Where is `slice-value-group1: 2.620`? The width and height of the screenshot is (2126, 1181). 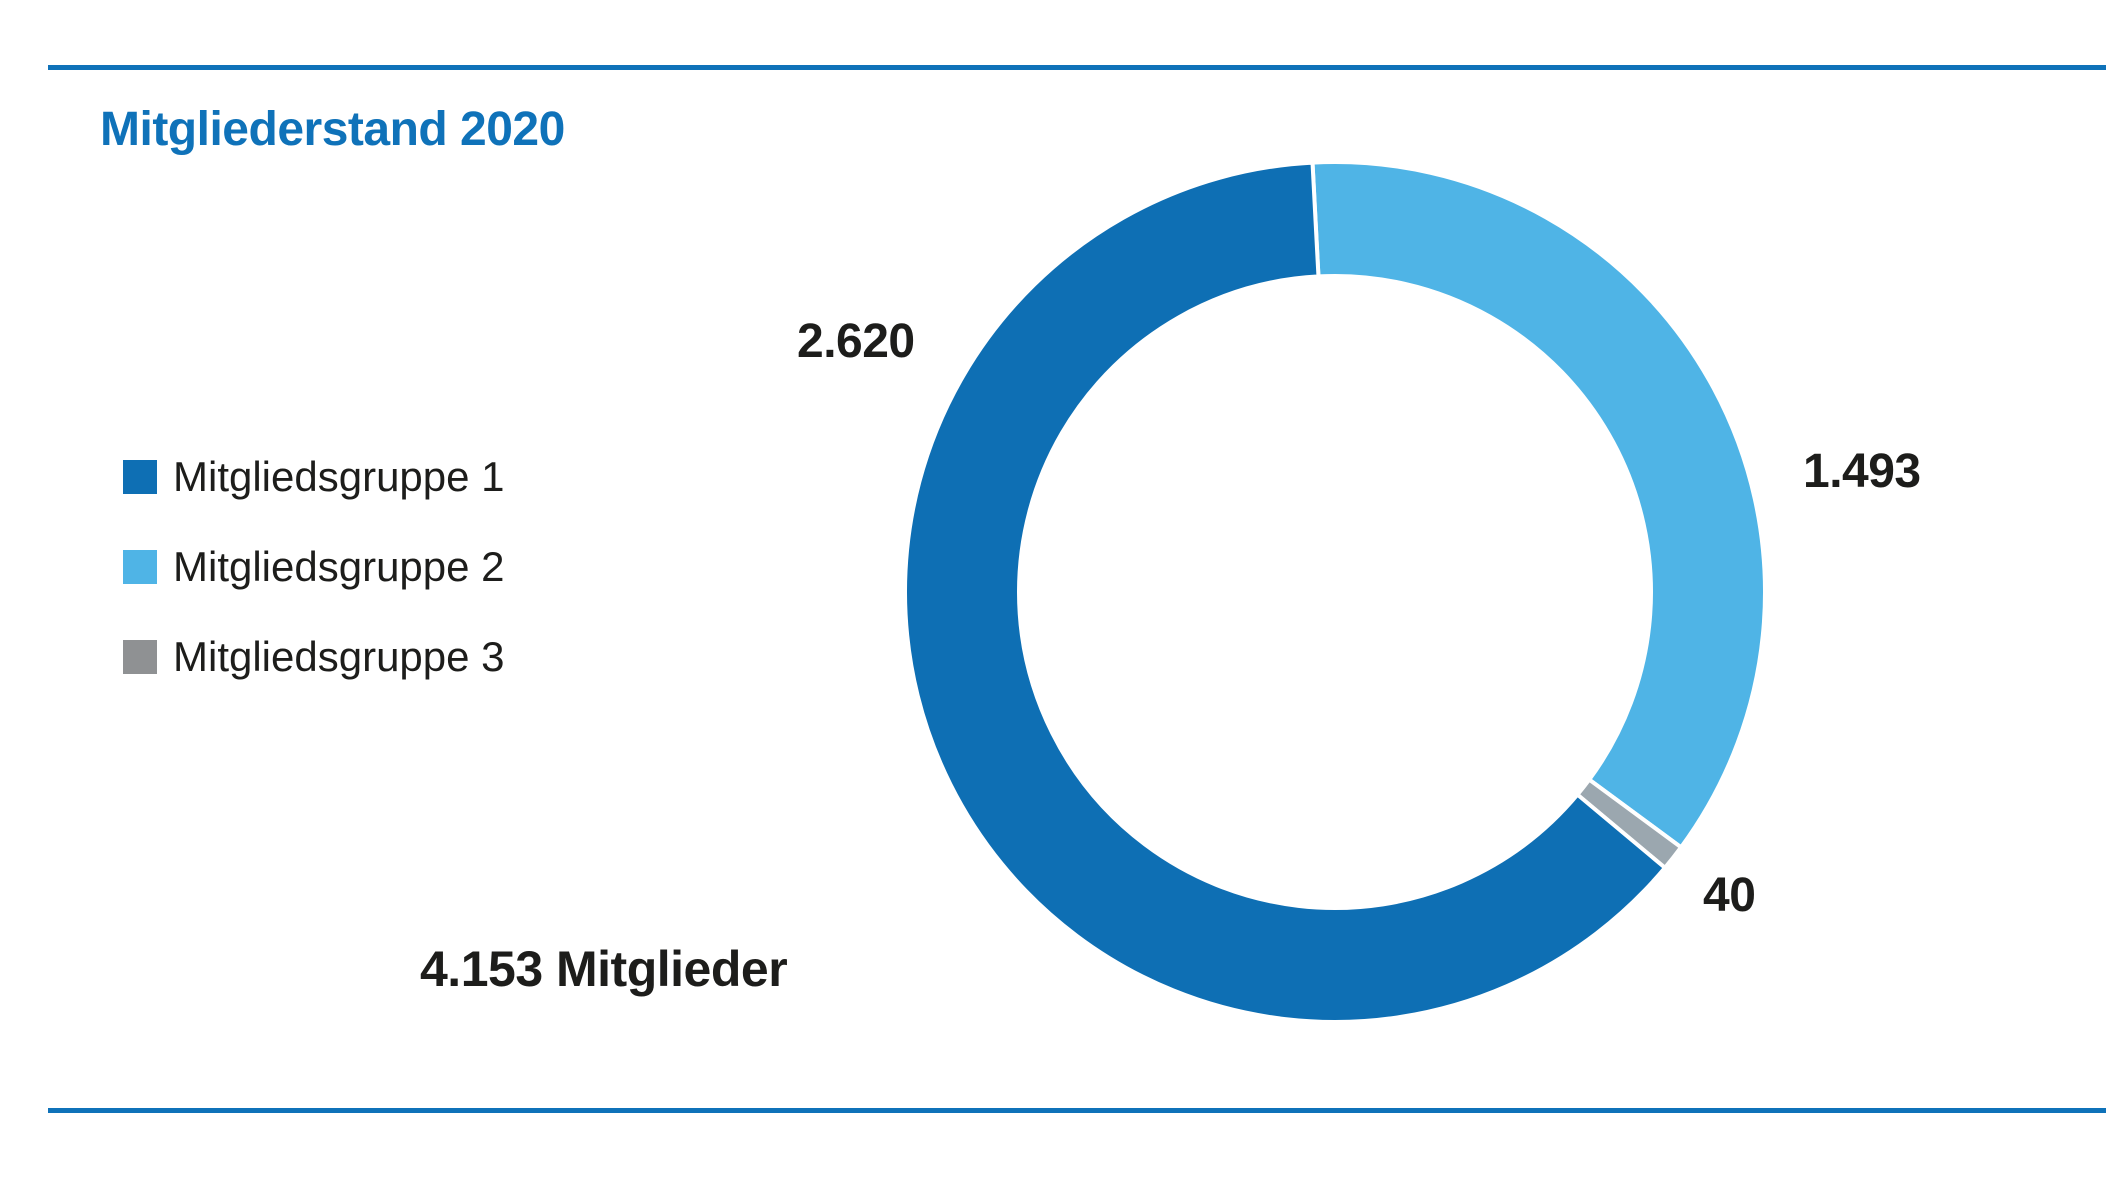 slice-value-group1: 2.620 is located at coordinates (856, 341).